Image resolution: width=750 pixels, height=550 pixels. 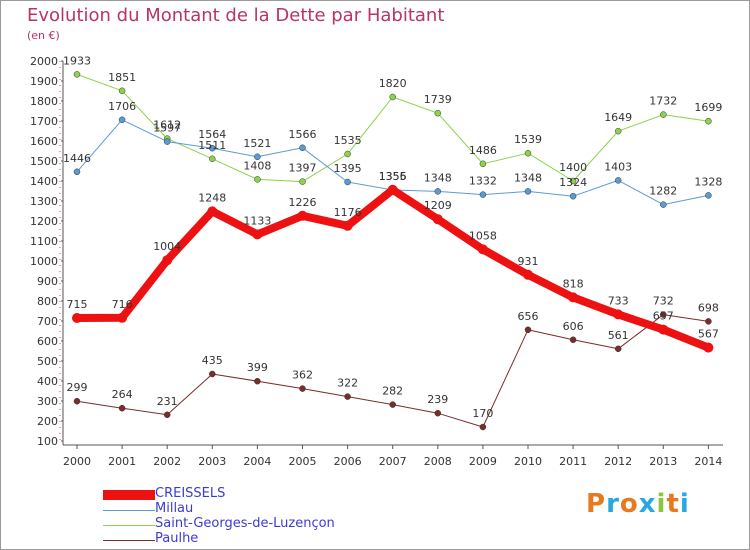 What do you see at coordinates (47, 301) in the screenshot?
I see `y-tick-label: 800` at bounding box center [47, 301].